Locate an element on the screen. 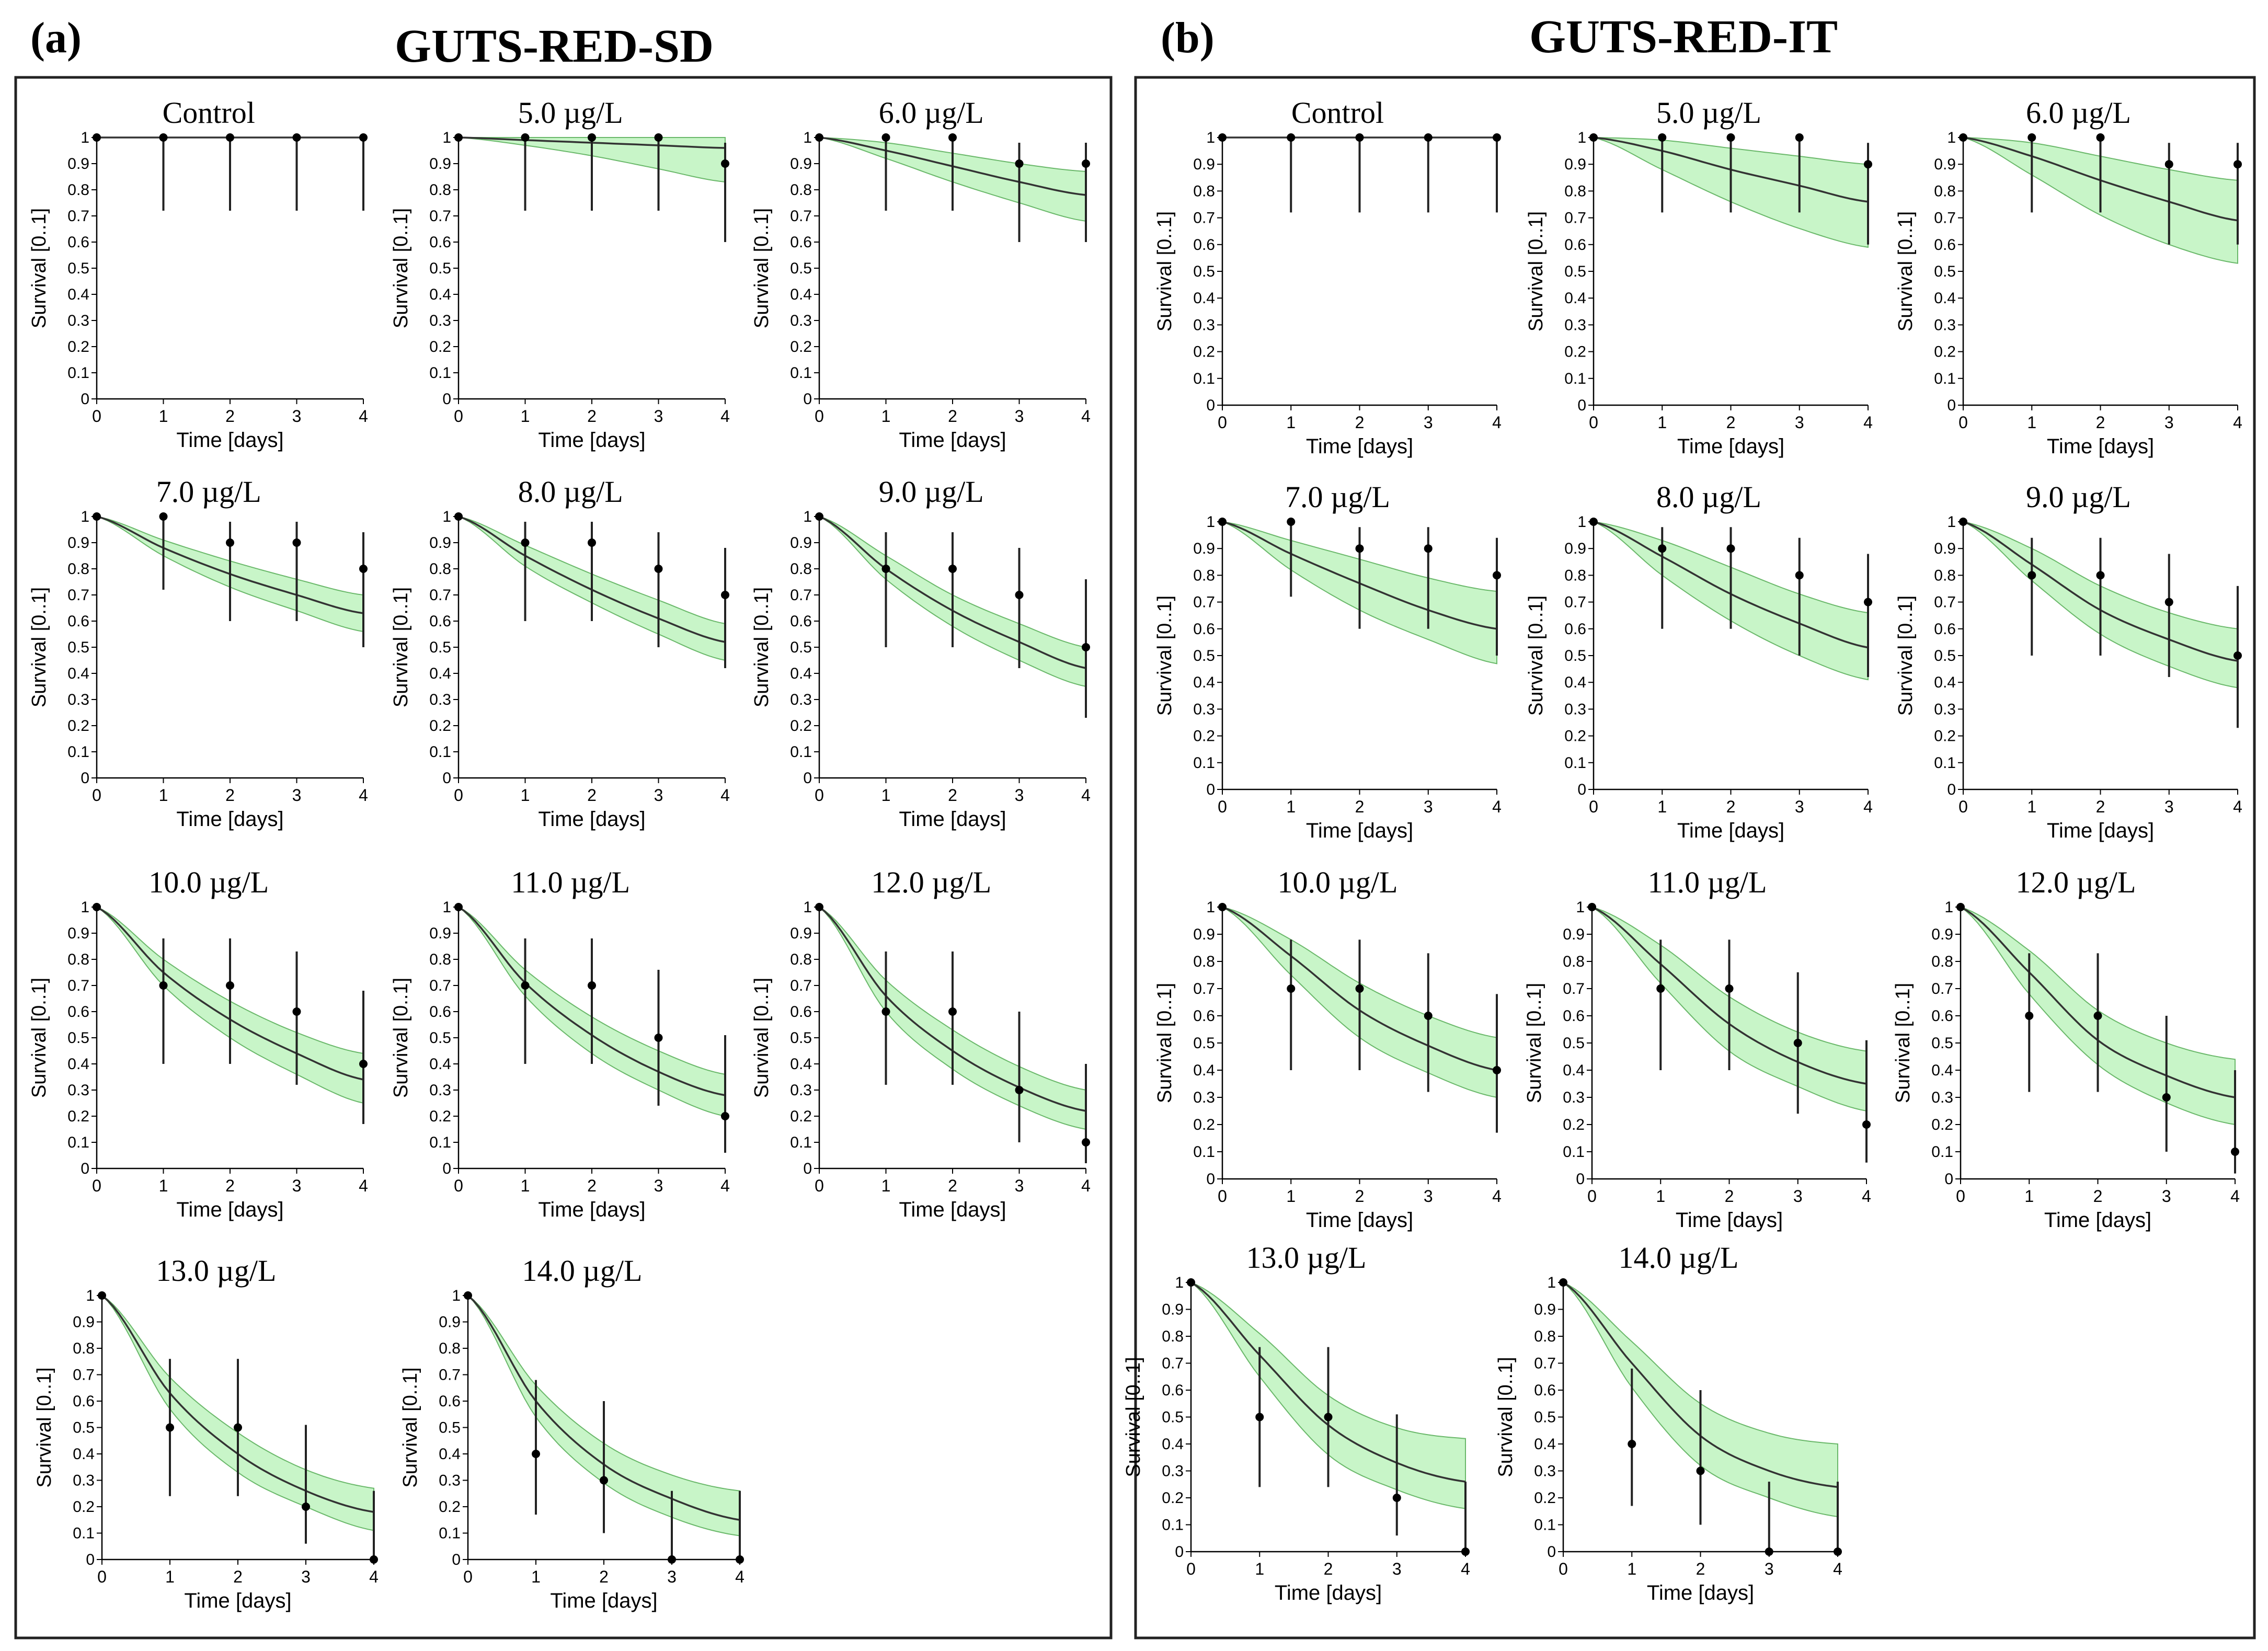 The image size is (2268, 1651). subplot-title: 7.0 µg/L is located at coordinates (1338, 497).